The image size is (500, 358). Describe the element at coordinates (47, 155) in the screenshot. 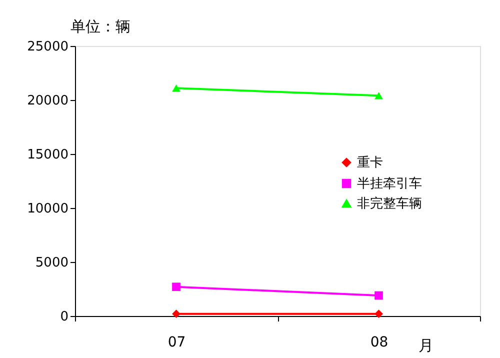

I see `y-tick-label: 15000` at that location.